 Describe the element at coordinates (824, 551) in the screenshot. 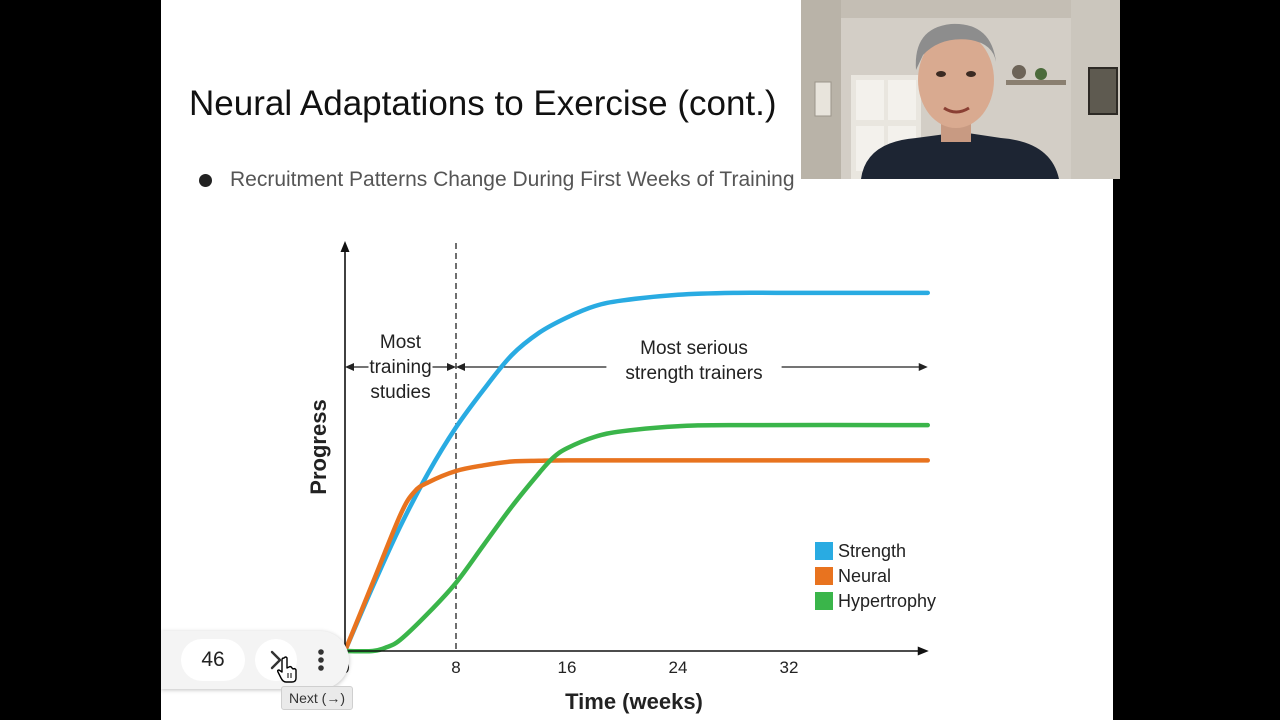

I see `legend-swatch-strength` at that location.